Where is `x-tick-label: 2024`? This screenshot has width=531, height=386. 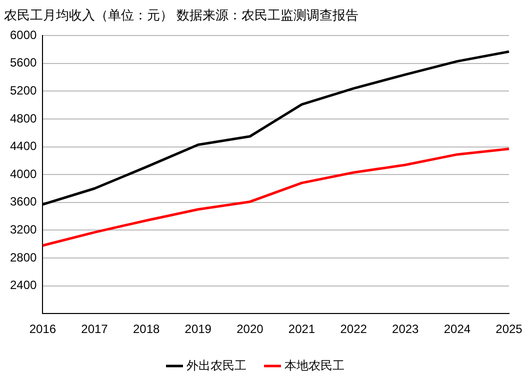 x-tick-label: 2024 is located at coordinates (457, 329).